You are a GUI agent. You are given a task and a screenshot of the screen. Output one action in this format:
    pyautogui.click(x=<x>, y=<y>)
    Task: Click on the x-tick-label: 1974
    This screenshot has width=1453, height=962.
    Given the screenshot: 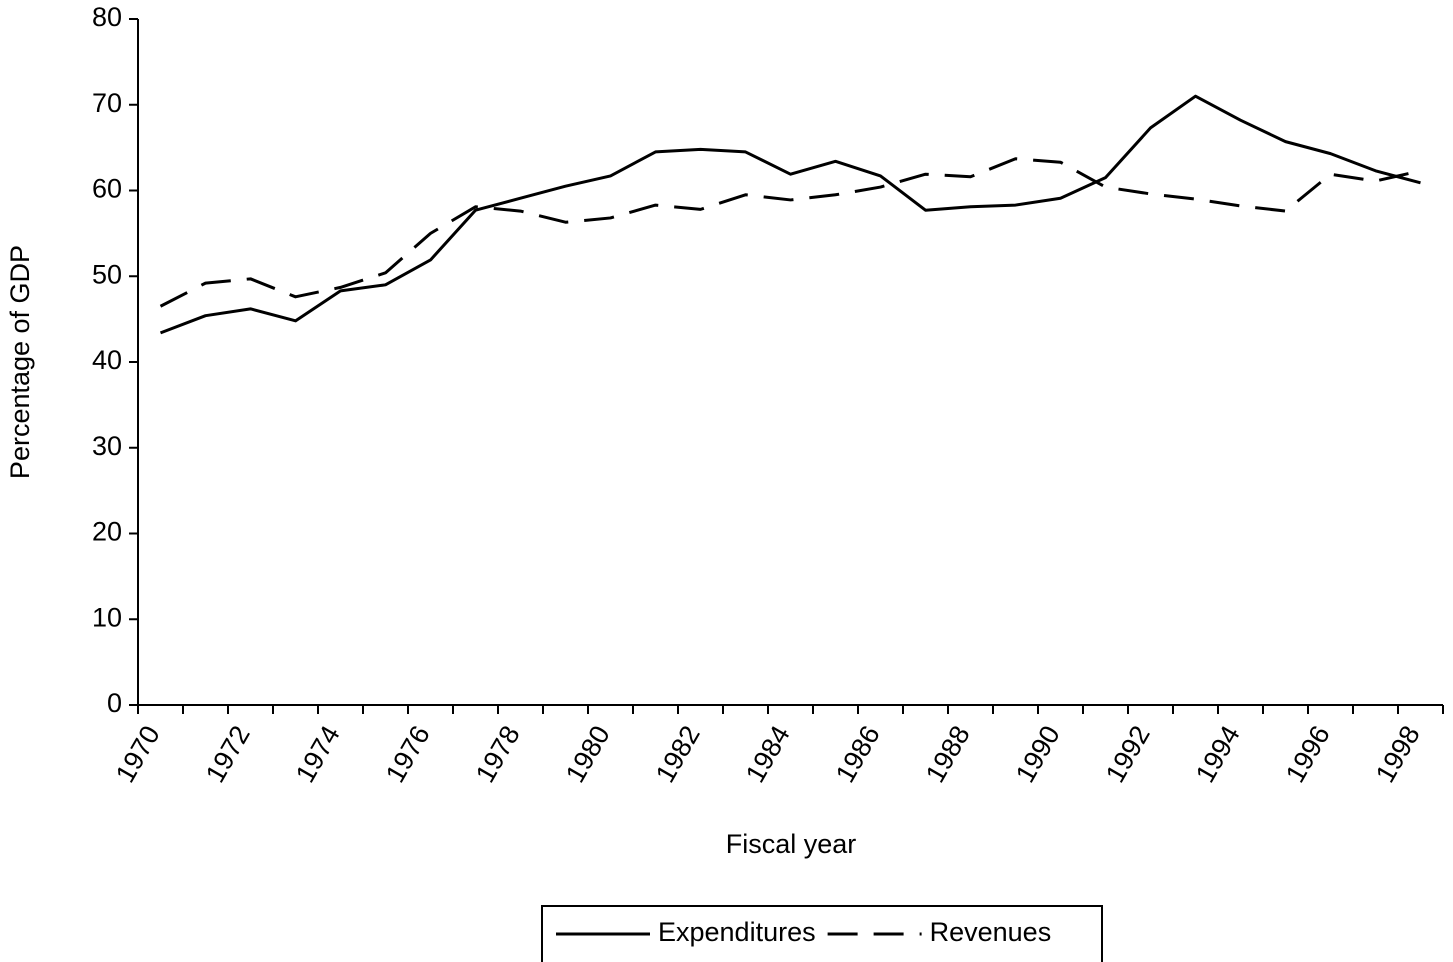 What is the action you would take?
    pyautogui.click(x=318, y=754)
    